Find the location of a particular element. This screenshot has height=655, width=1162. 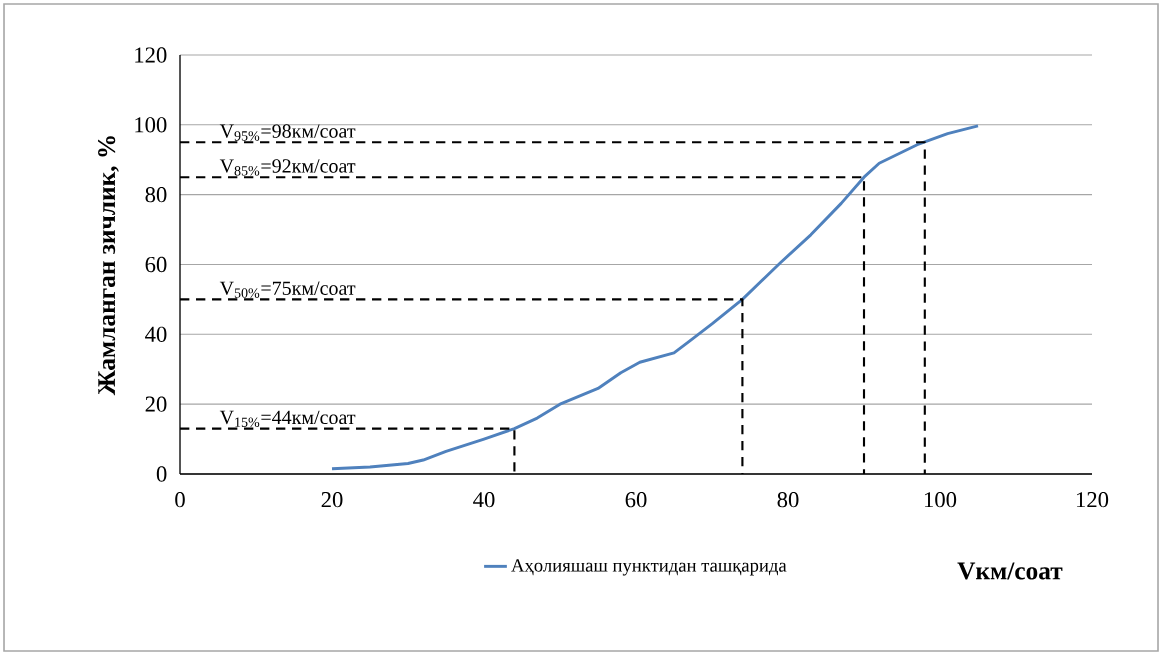

y-tick-label: 40 is located at coordinates (156, 334).